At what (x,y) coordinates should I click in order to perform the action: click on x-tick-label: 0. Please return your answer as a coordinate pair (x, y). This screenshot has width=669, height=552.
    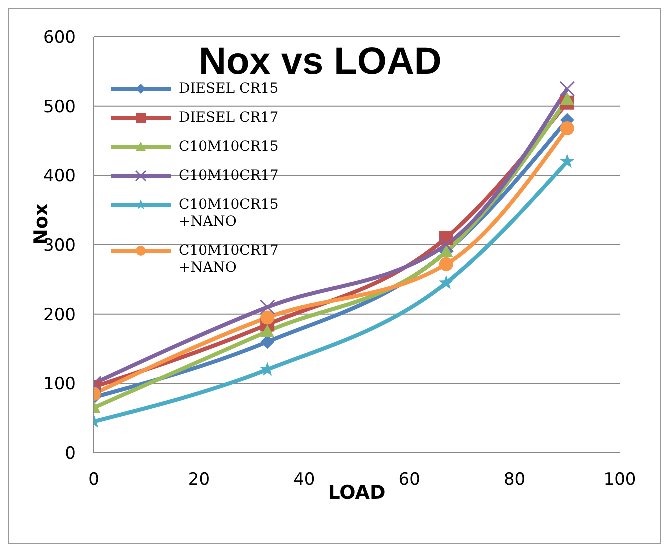
    Looking at the image, I should click on (94, 480).